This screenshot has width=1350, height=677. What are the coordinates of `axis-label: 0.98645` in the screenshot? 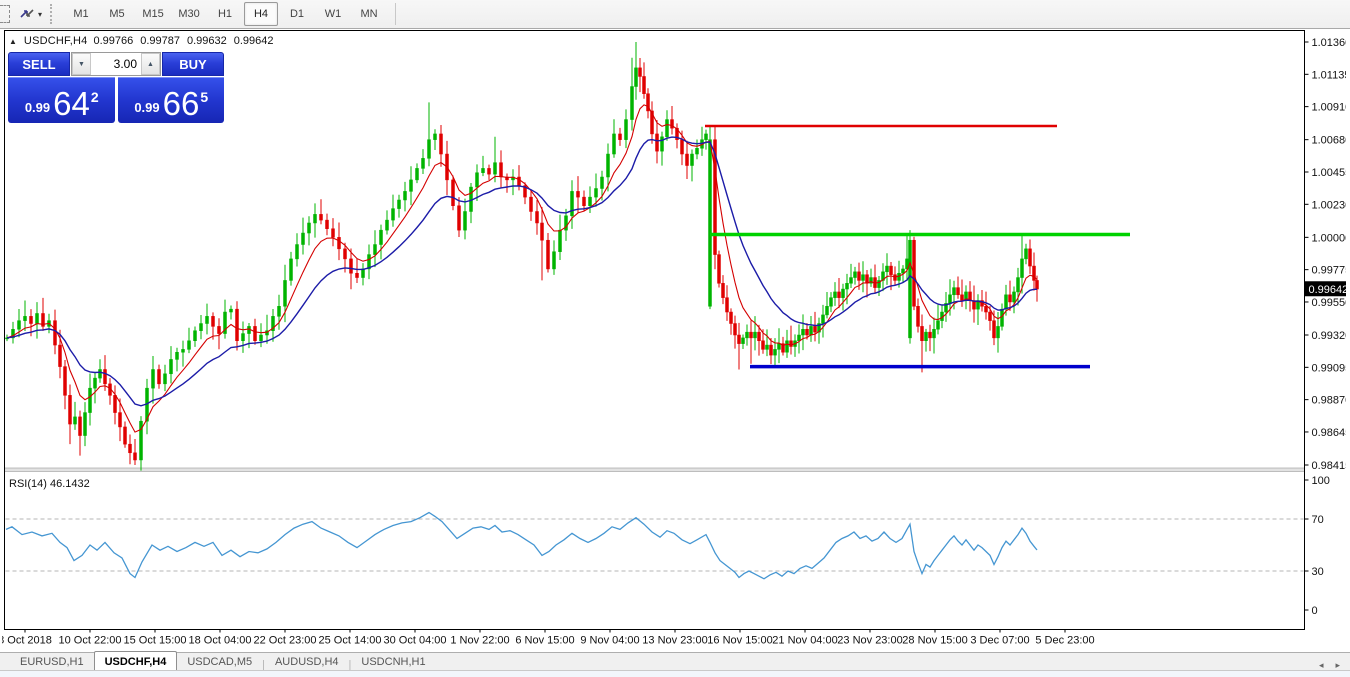 It's located at (1329, 433).